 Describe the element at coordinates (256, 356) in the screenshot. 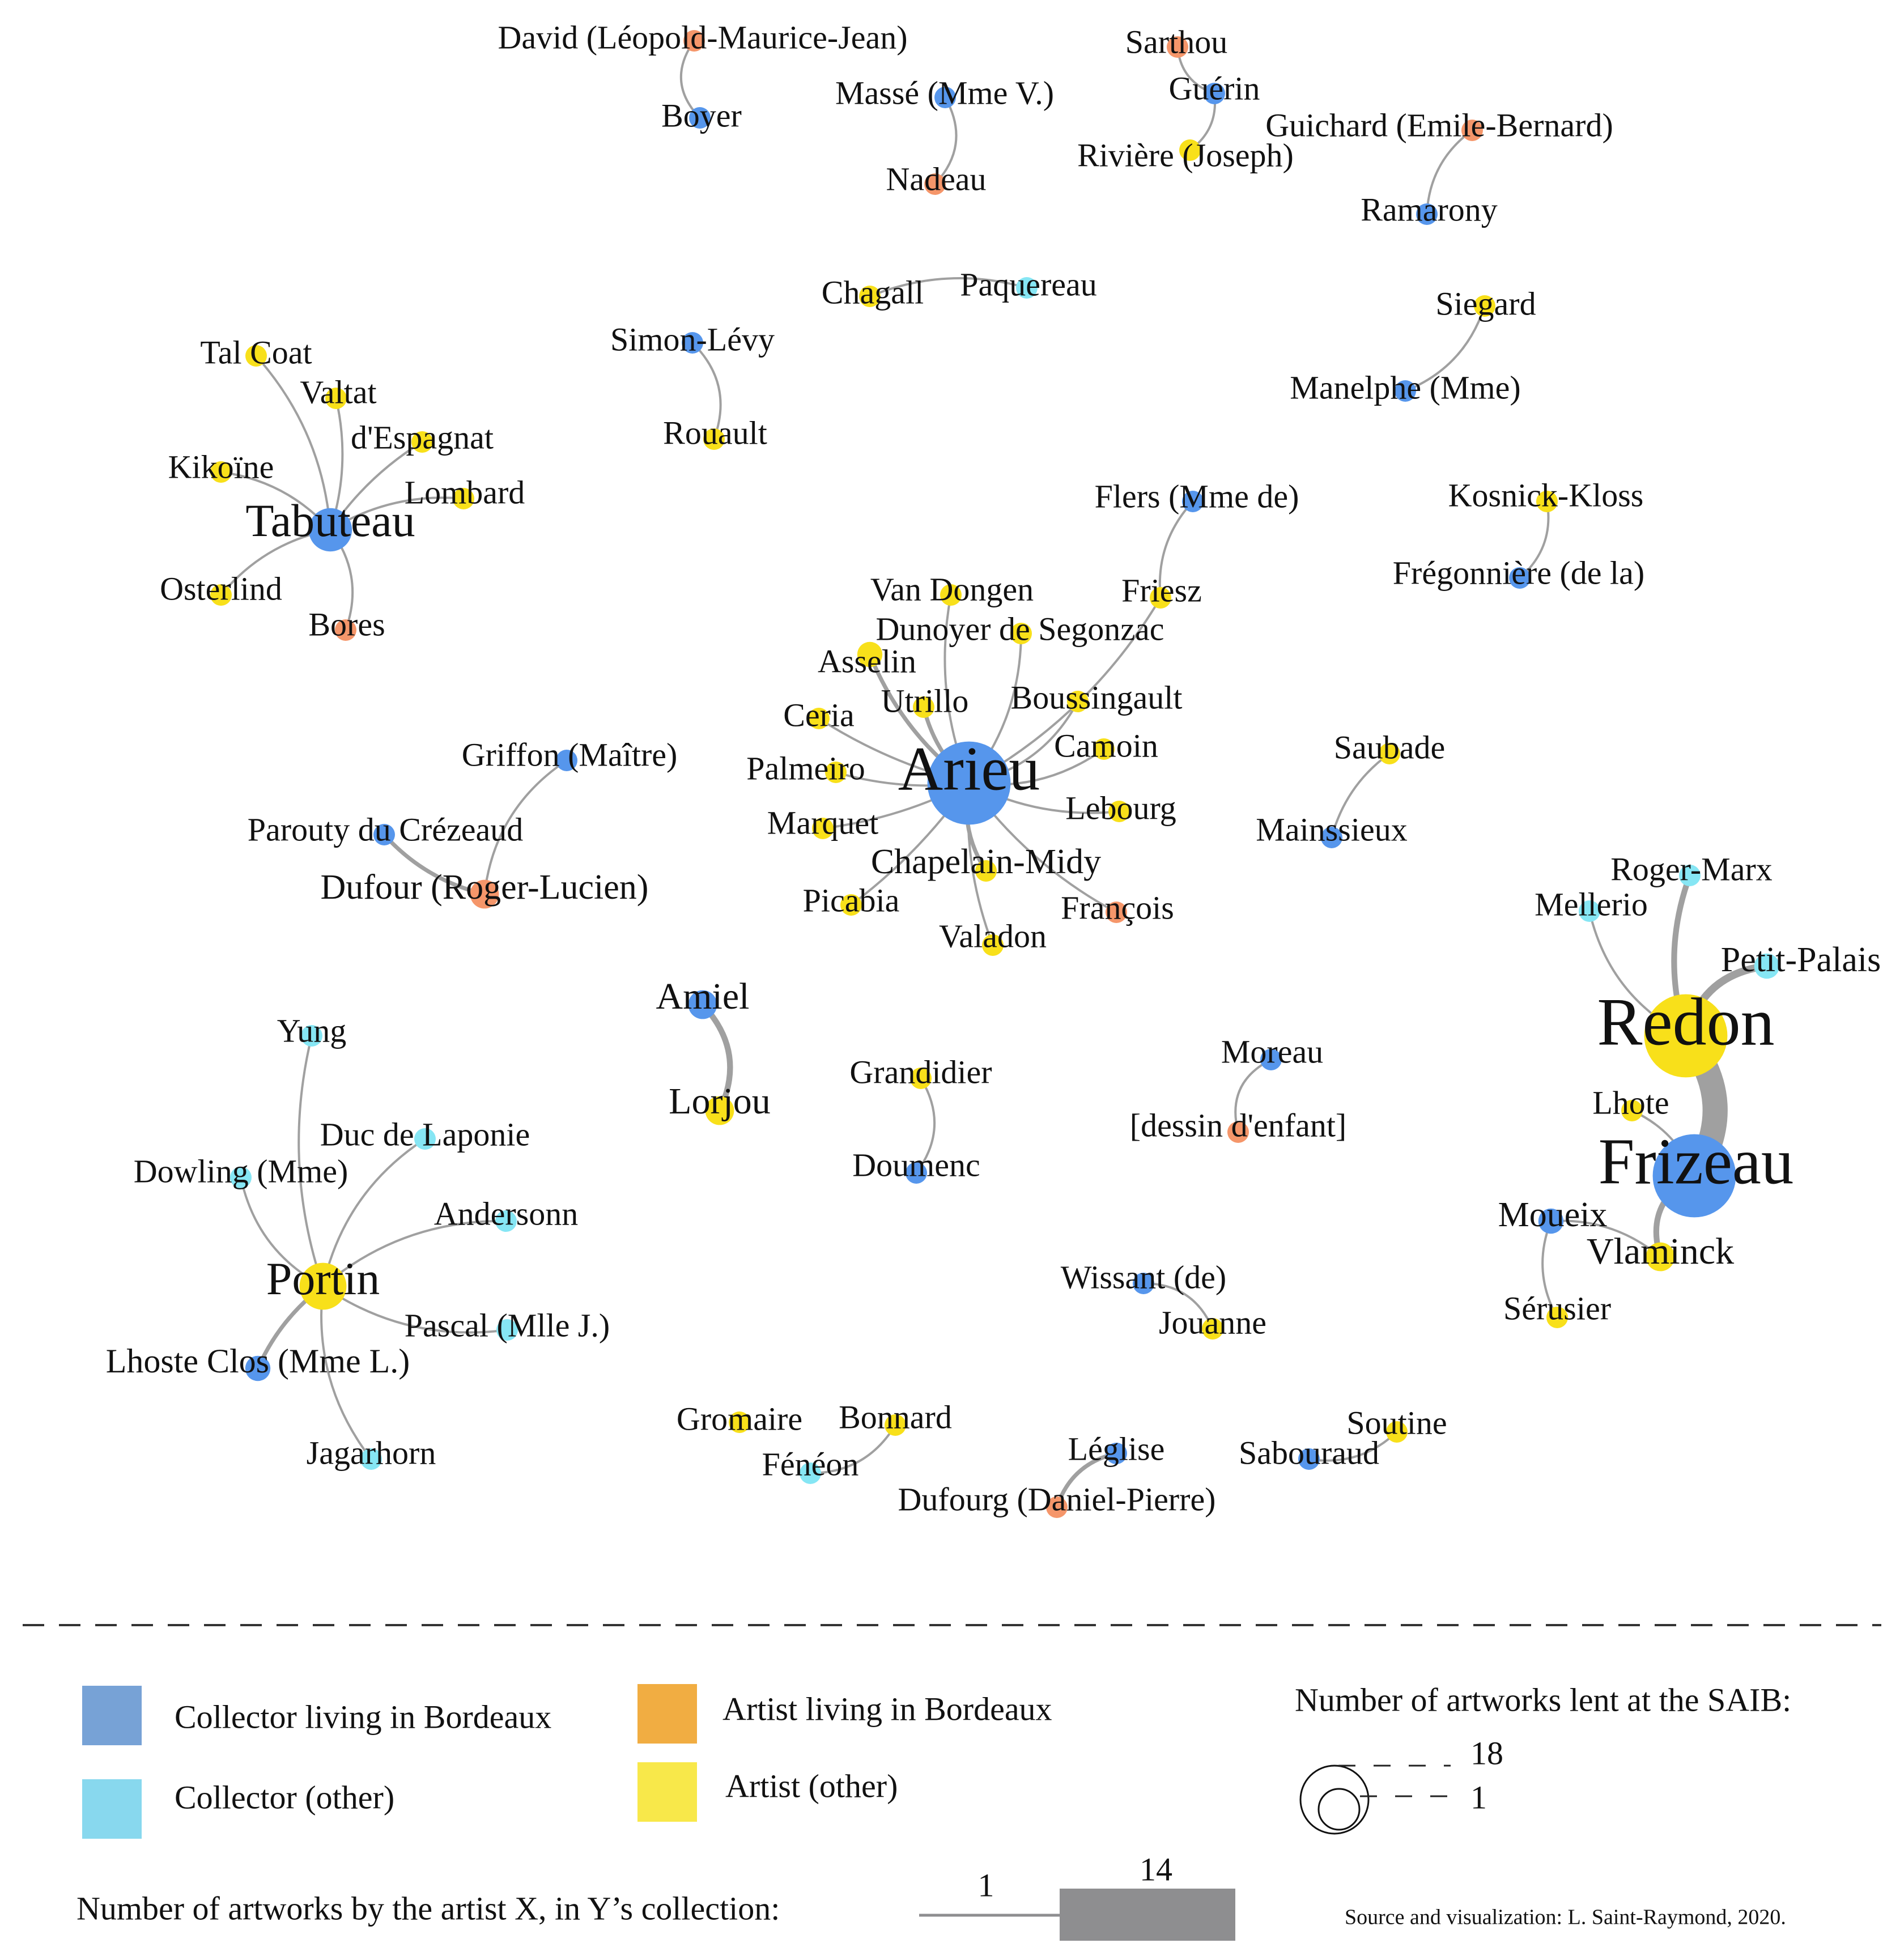

I see `node-talcoat` at that location.